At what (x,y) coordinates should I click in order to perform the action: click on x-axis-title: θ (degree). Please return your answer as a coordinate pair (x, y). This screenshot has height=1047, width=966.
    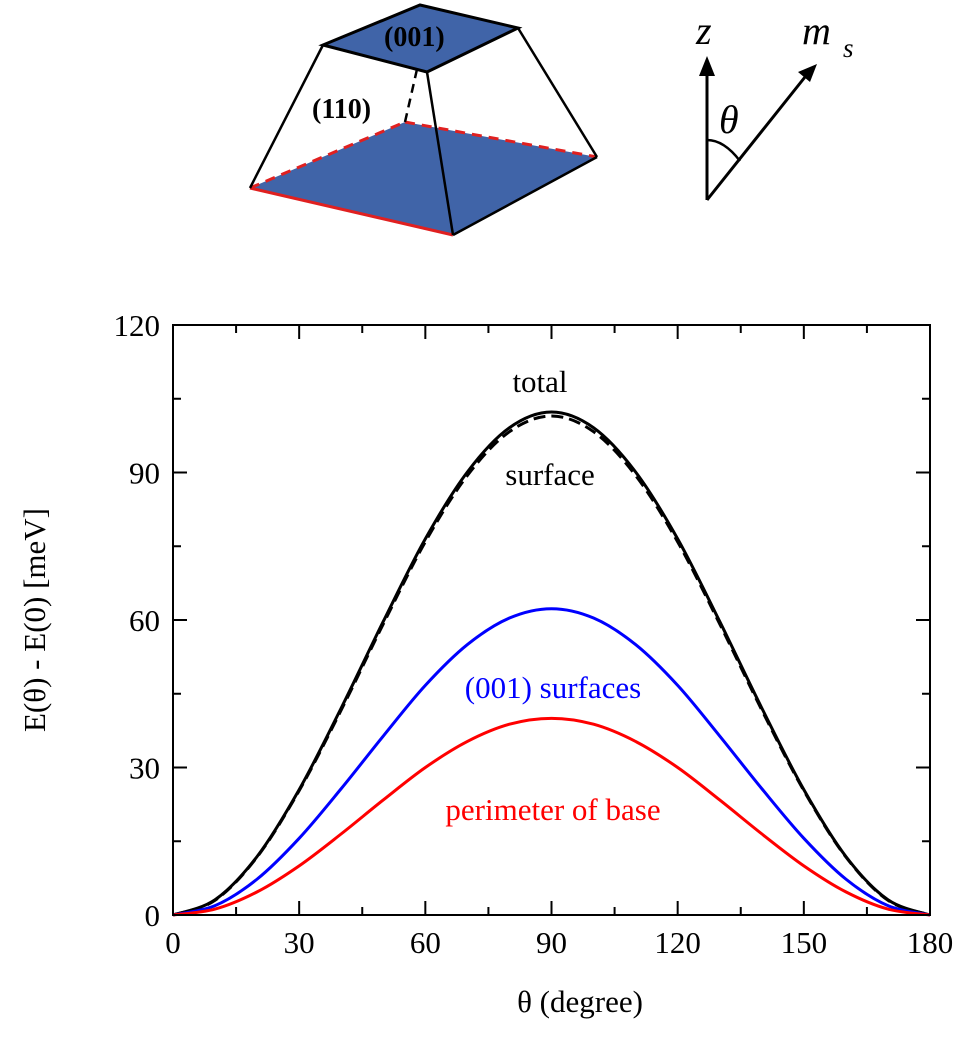
    Looking at the image, I should click on (580, 1001).